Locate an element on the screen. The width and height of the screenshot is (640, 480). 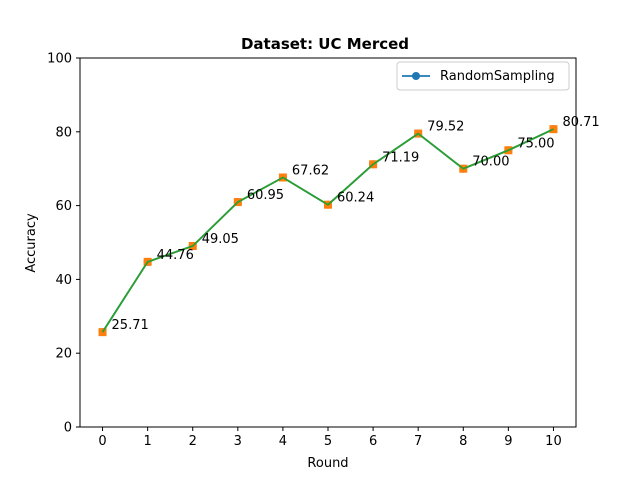
x-axis-label: Round is located at coordinates (327, 463).